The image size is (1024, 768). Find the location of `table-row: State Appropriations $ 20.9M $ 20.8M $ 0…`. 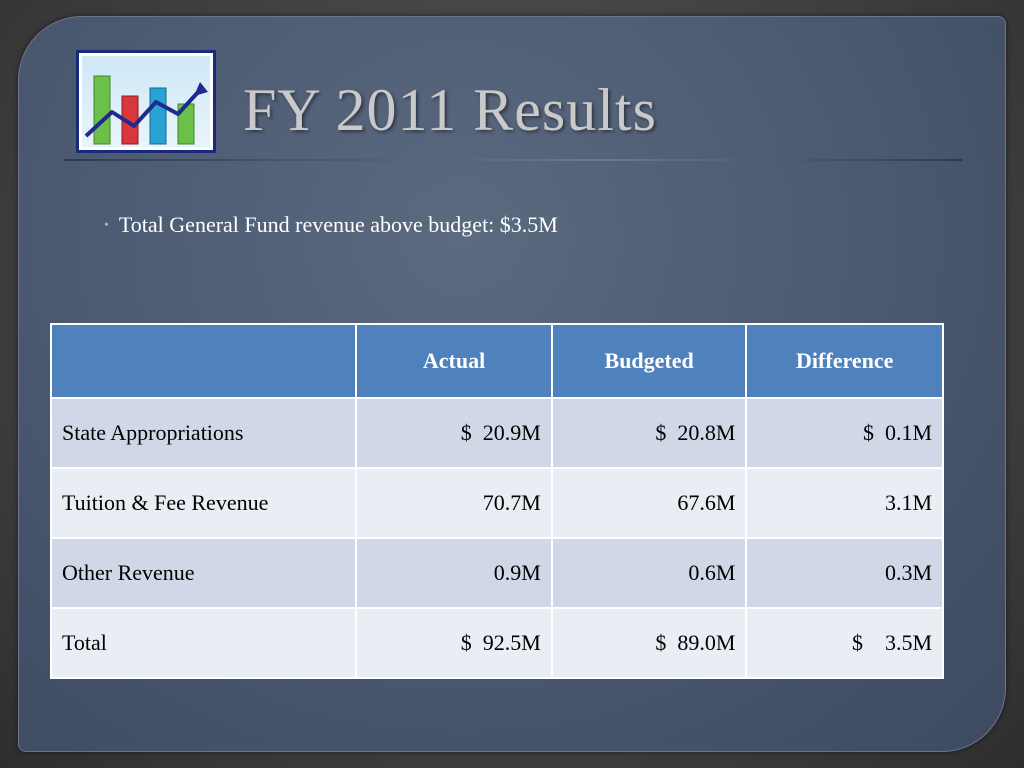

table-row: State Appropriations $ 20.9M $ 20.8M $ 0… is located at coordinates (496, 433).